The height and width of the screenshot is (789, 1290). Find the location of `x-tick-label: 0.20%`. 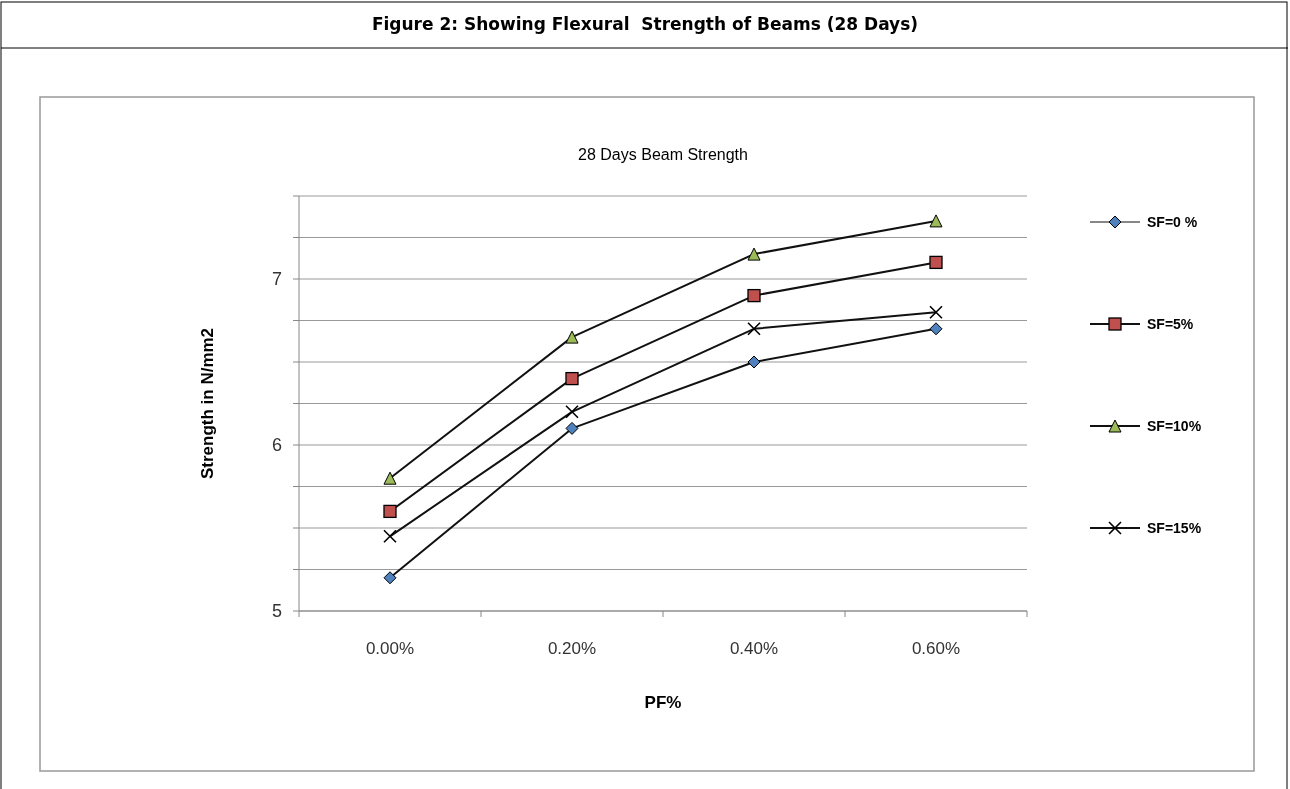

x-tick-label: 0.20% is located at coordinates (572, 648).